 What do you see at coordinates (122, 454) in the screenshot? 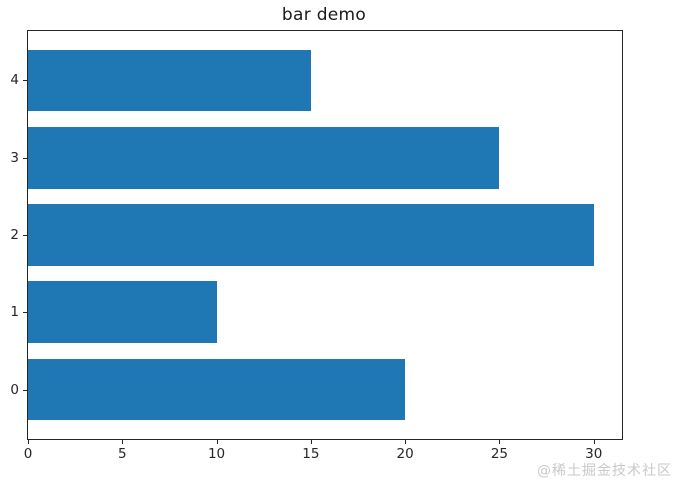
I see `x-tick-label: 5` at bounding box center [122, 454].